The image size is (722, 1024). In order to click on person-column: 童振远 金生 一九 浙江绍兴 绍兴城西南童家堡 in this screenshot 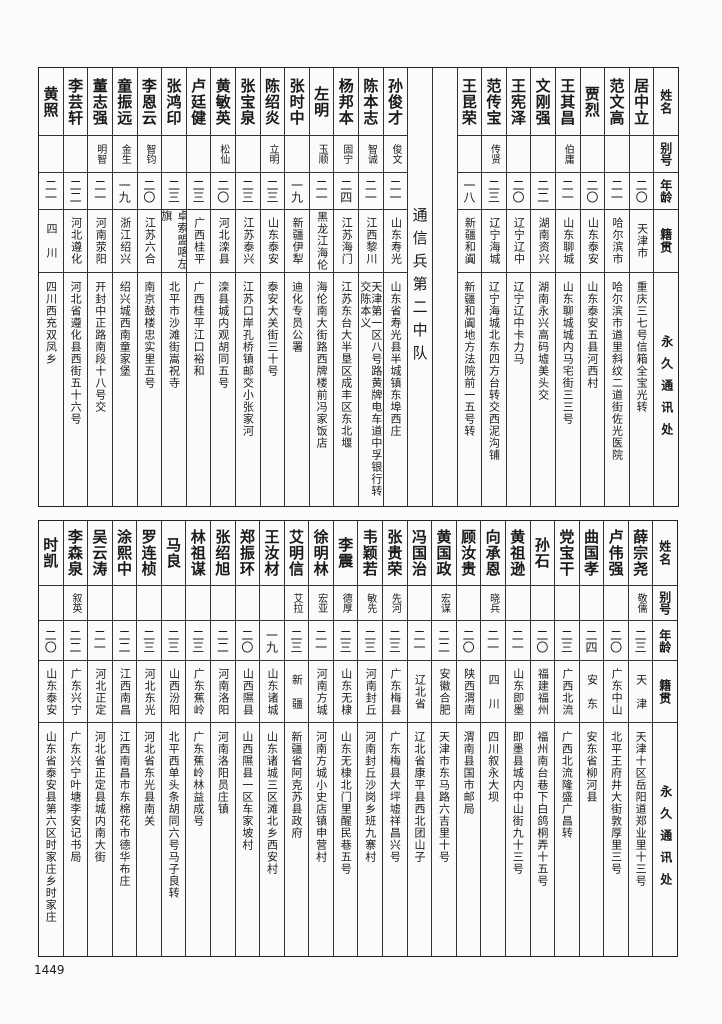, I will do `click(124, 287)`.